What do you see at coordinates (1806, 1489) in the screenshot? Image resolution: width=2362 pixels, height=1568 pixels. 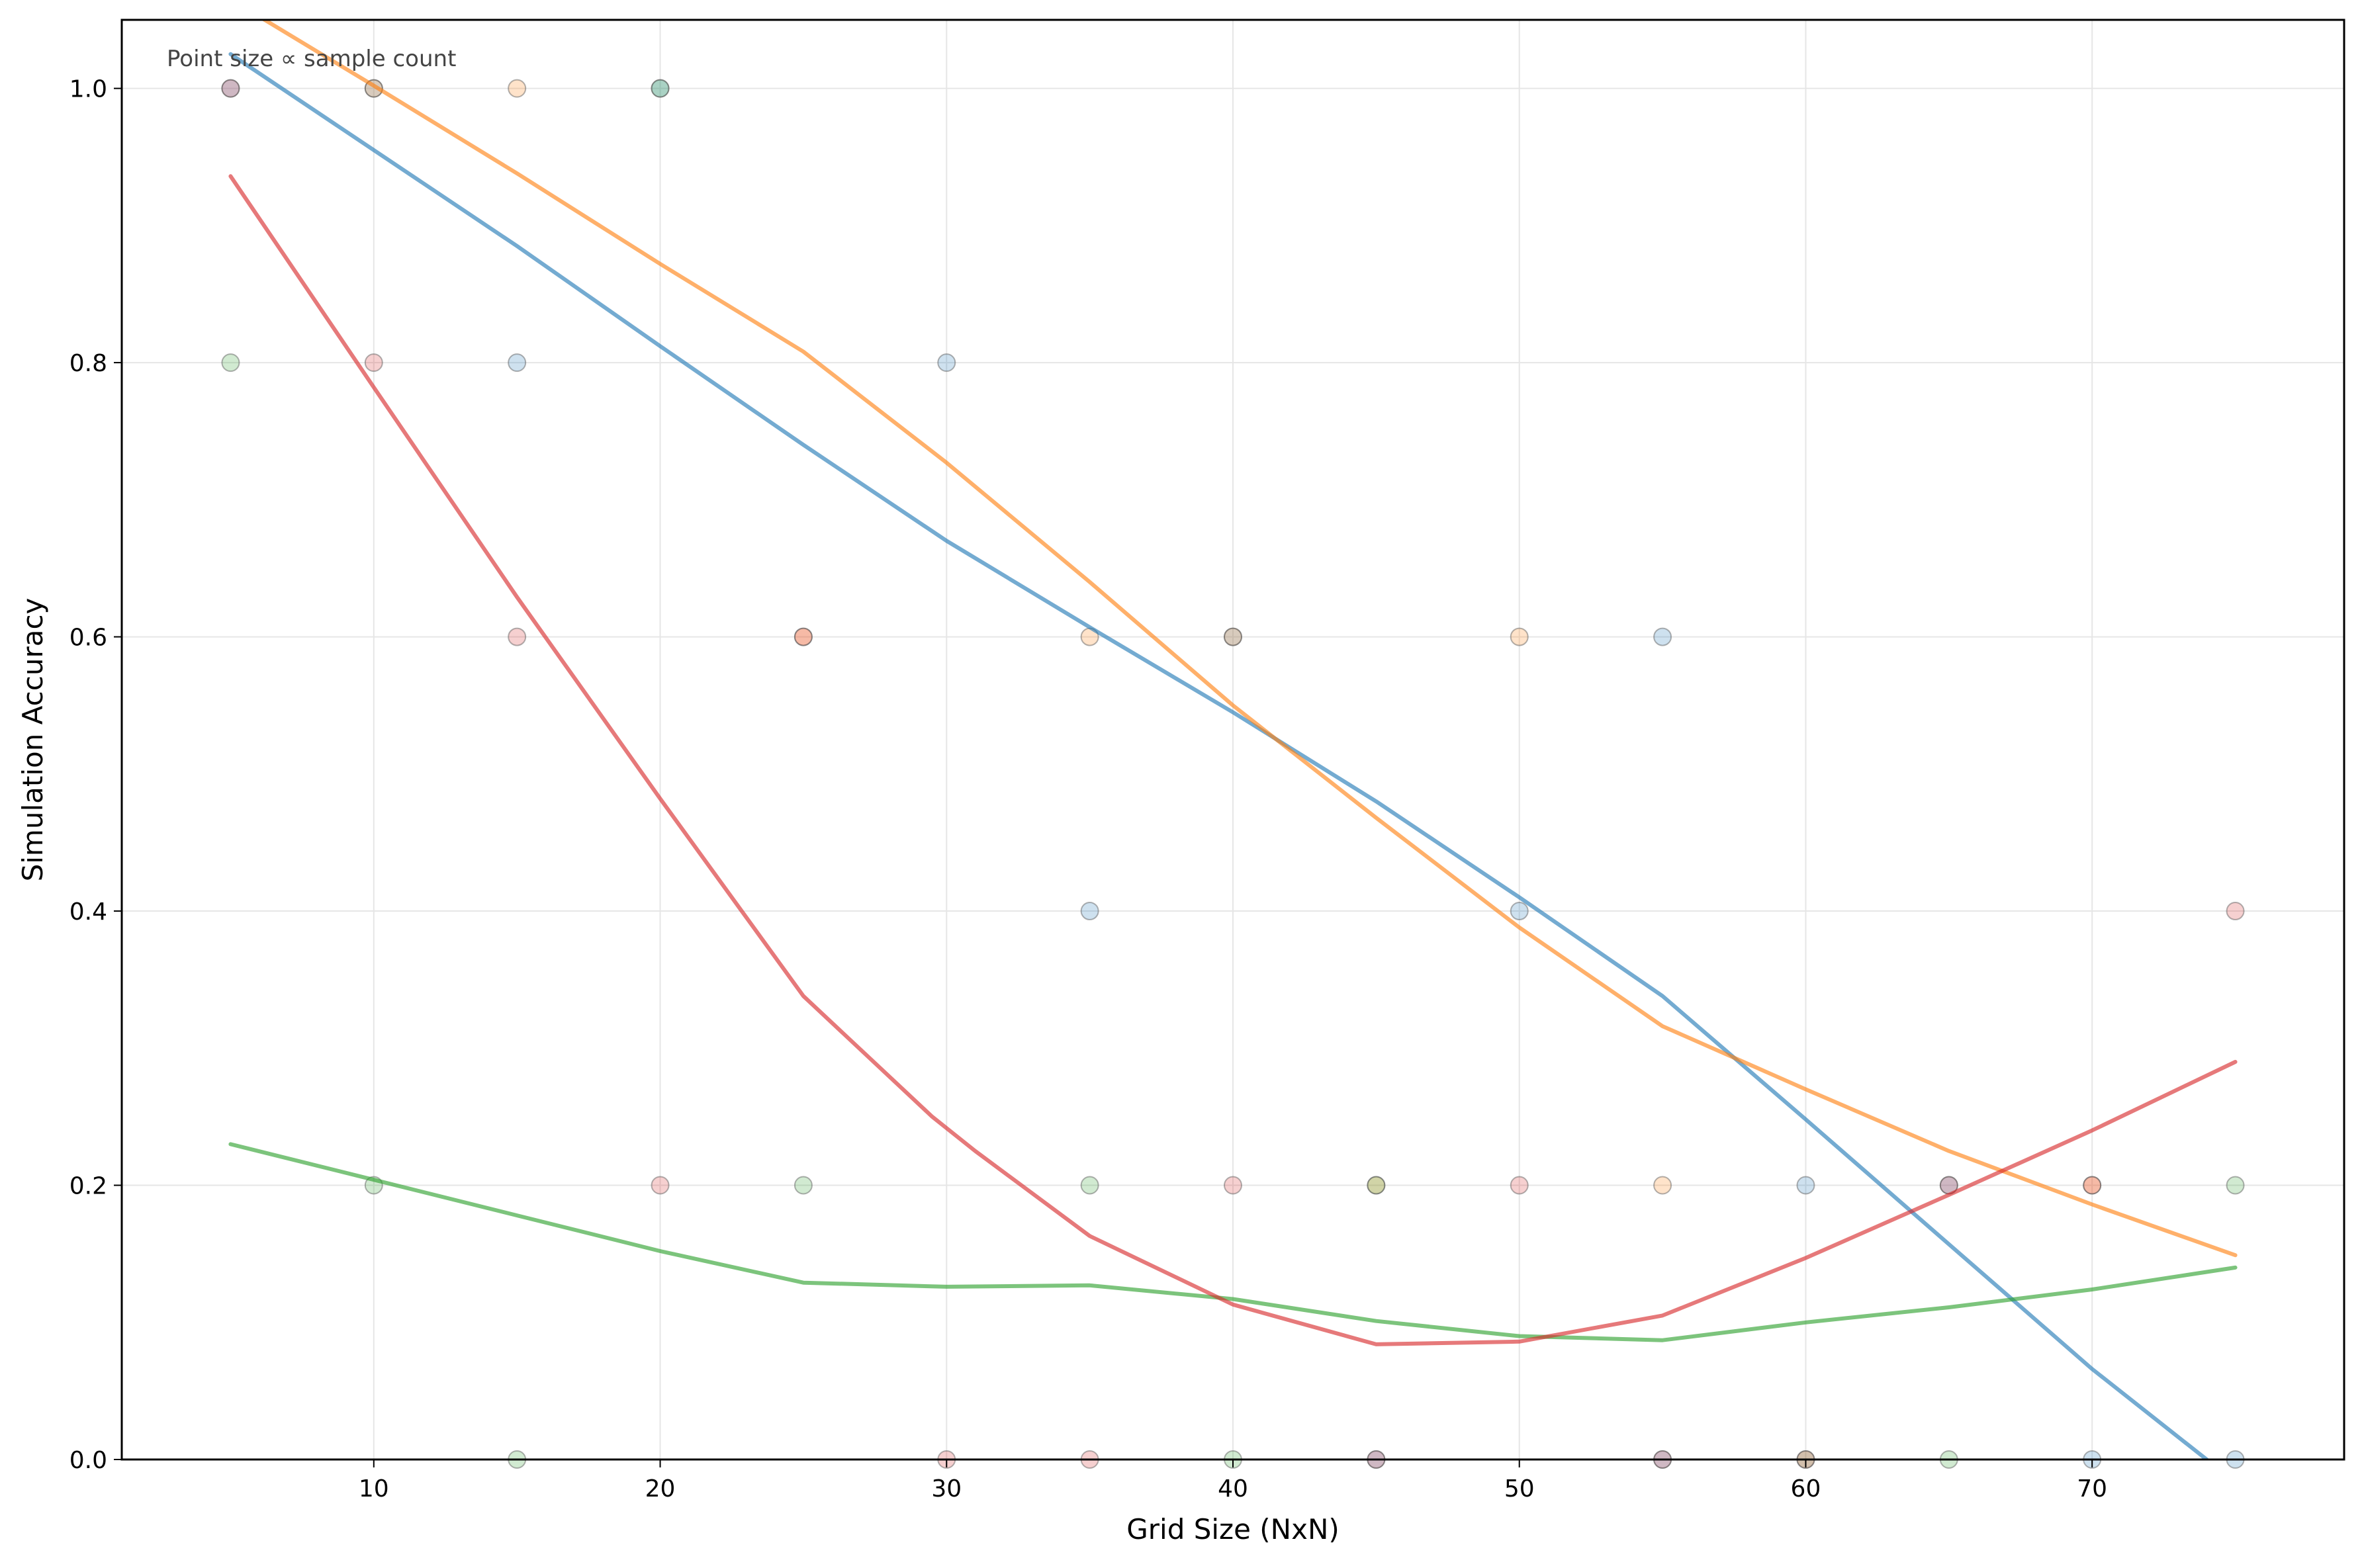 I see `x-tick-label: 60` at bounding box center [1806, 1489].